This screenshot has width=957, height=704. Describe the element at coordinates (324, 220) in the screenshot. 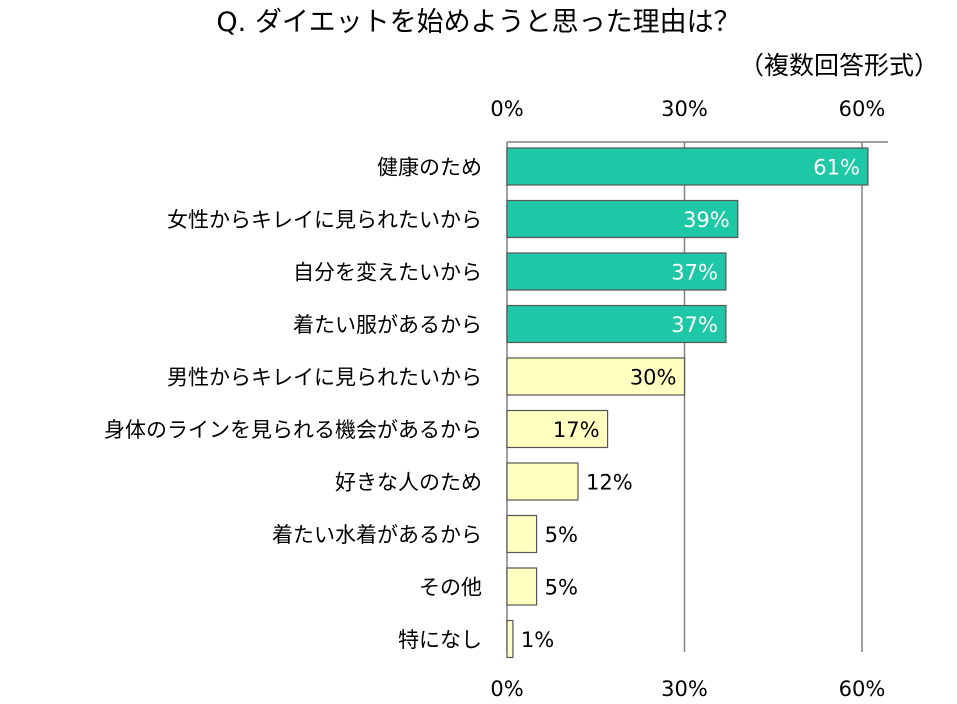

I see `category-label-1: 女性からキレイに見られたいから` at that location.